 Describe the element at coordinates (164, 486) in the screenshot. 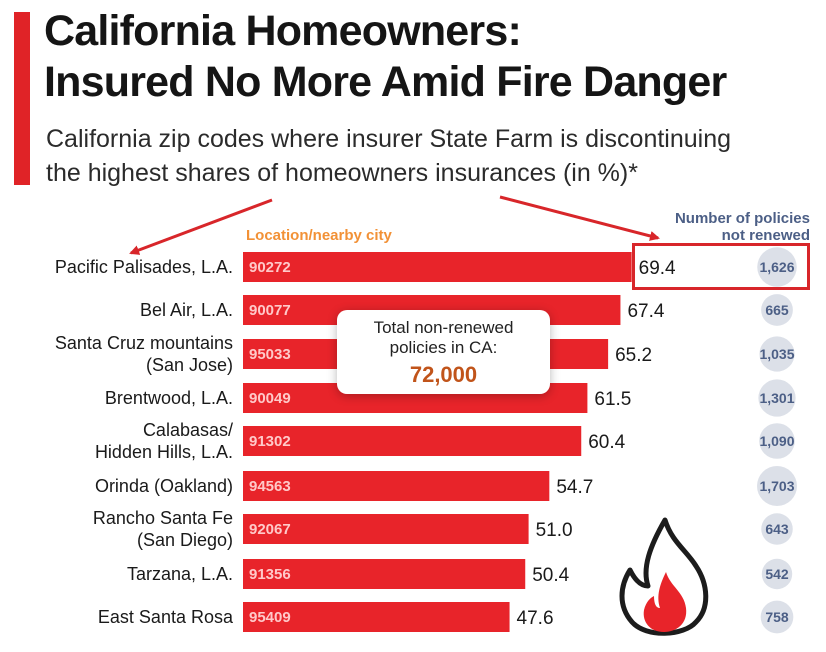

I see `category-label: Orinda (Oakland)` at that location.